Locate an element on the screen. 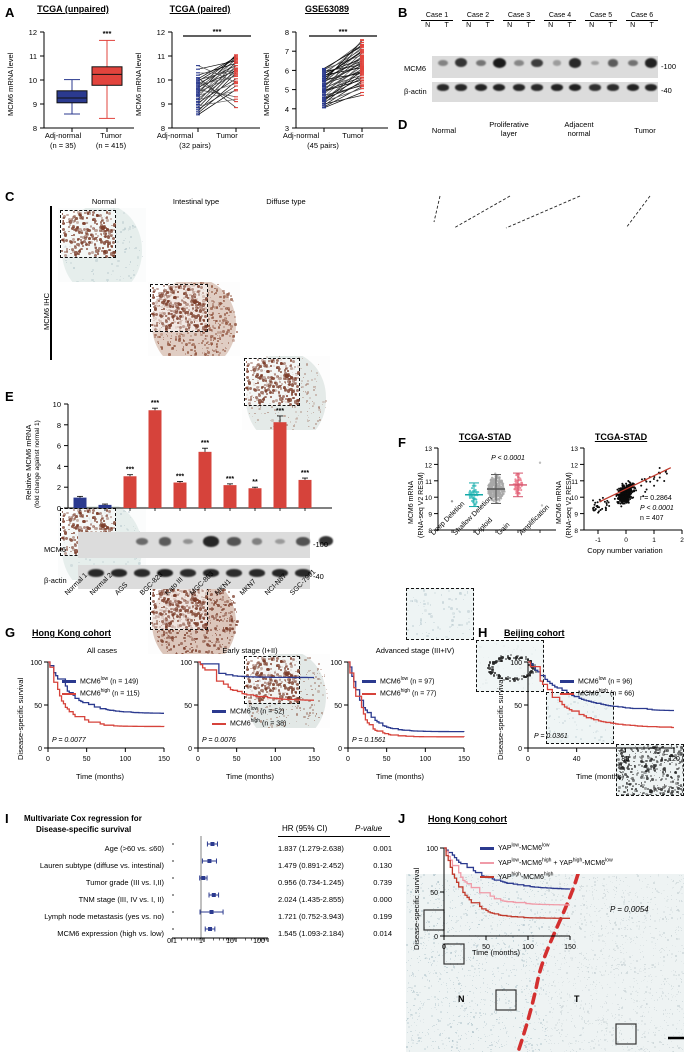 The height and width of the screenshot is (1052, 690). case-label: Case 3 is located at coordinates (519, 15).